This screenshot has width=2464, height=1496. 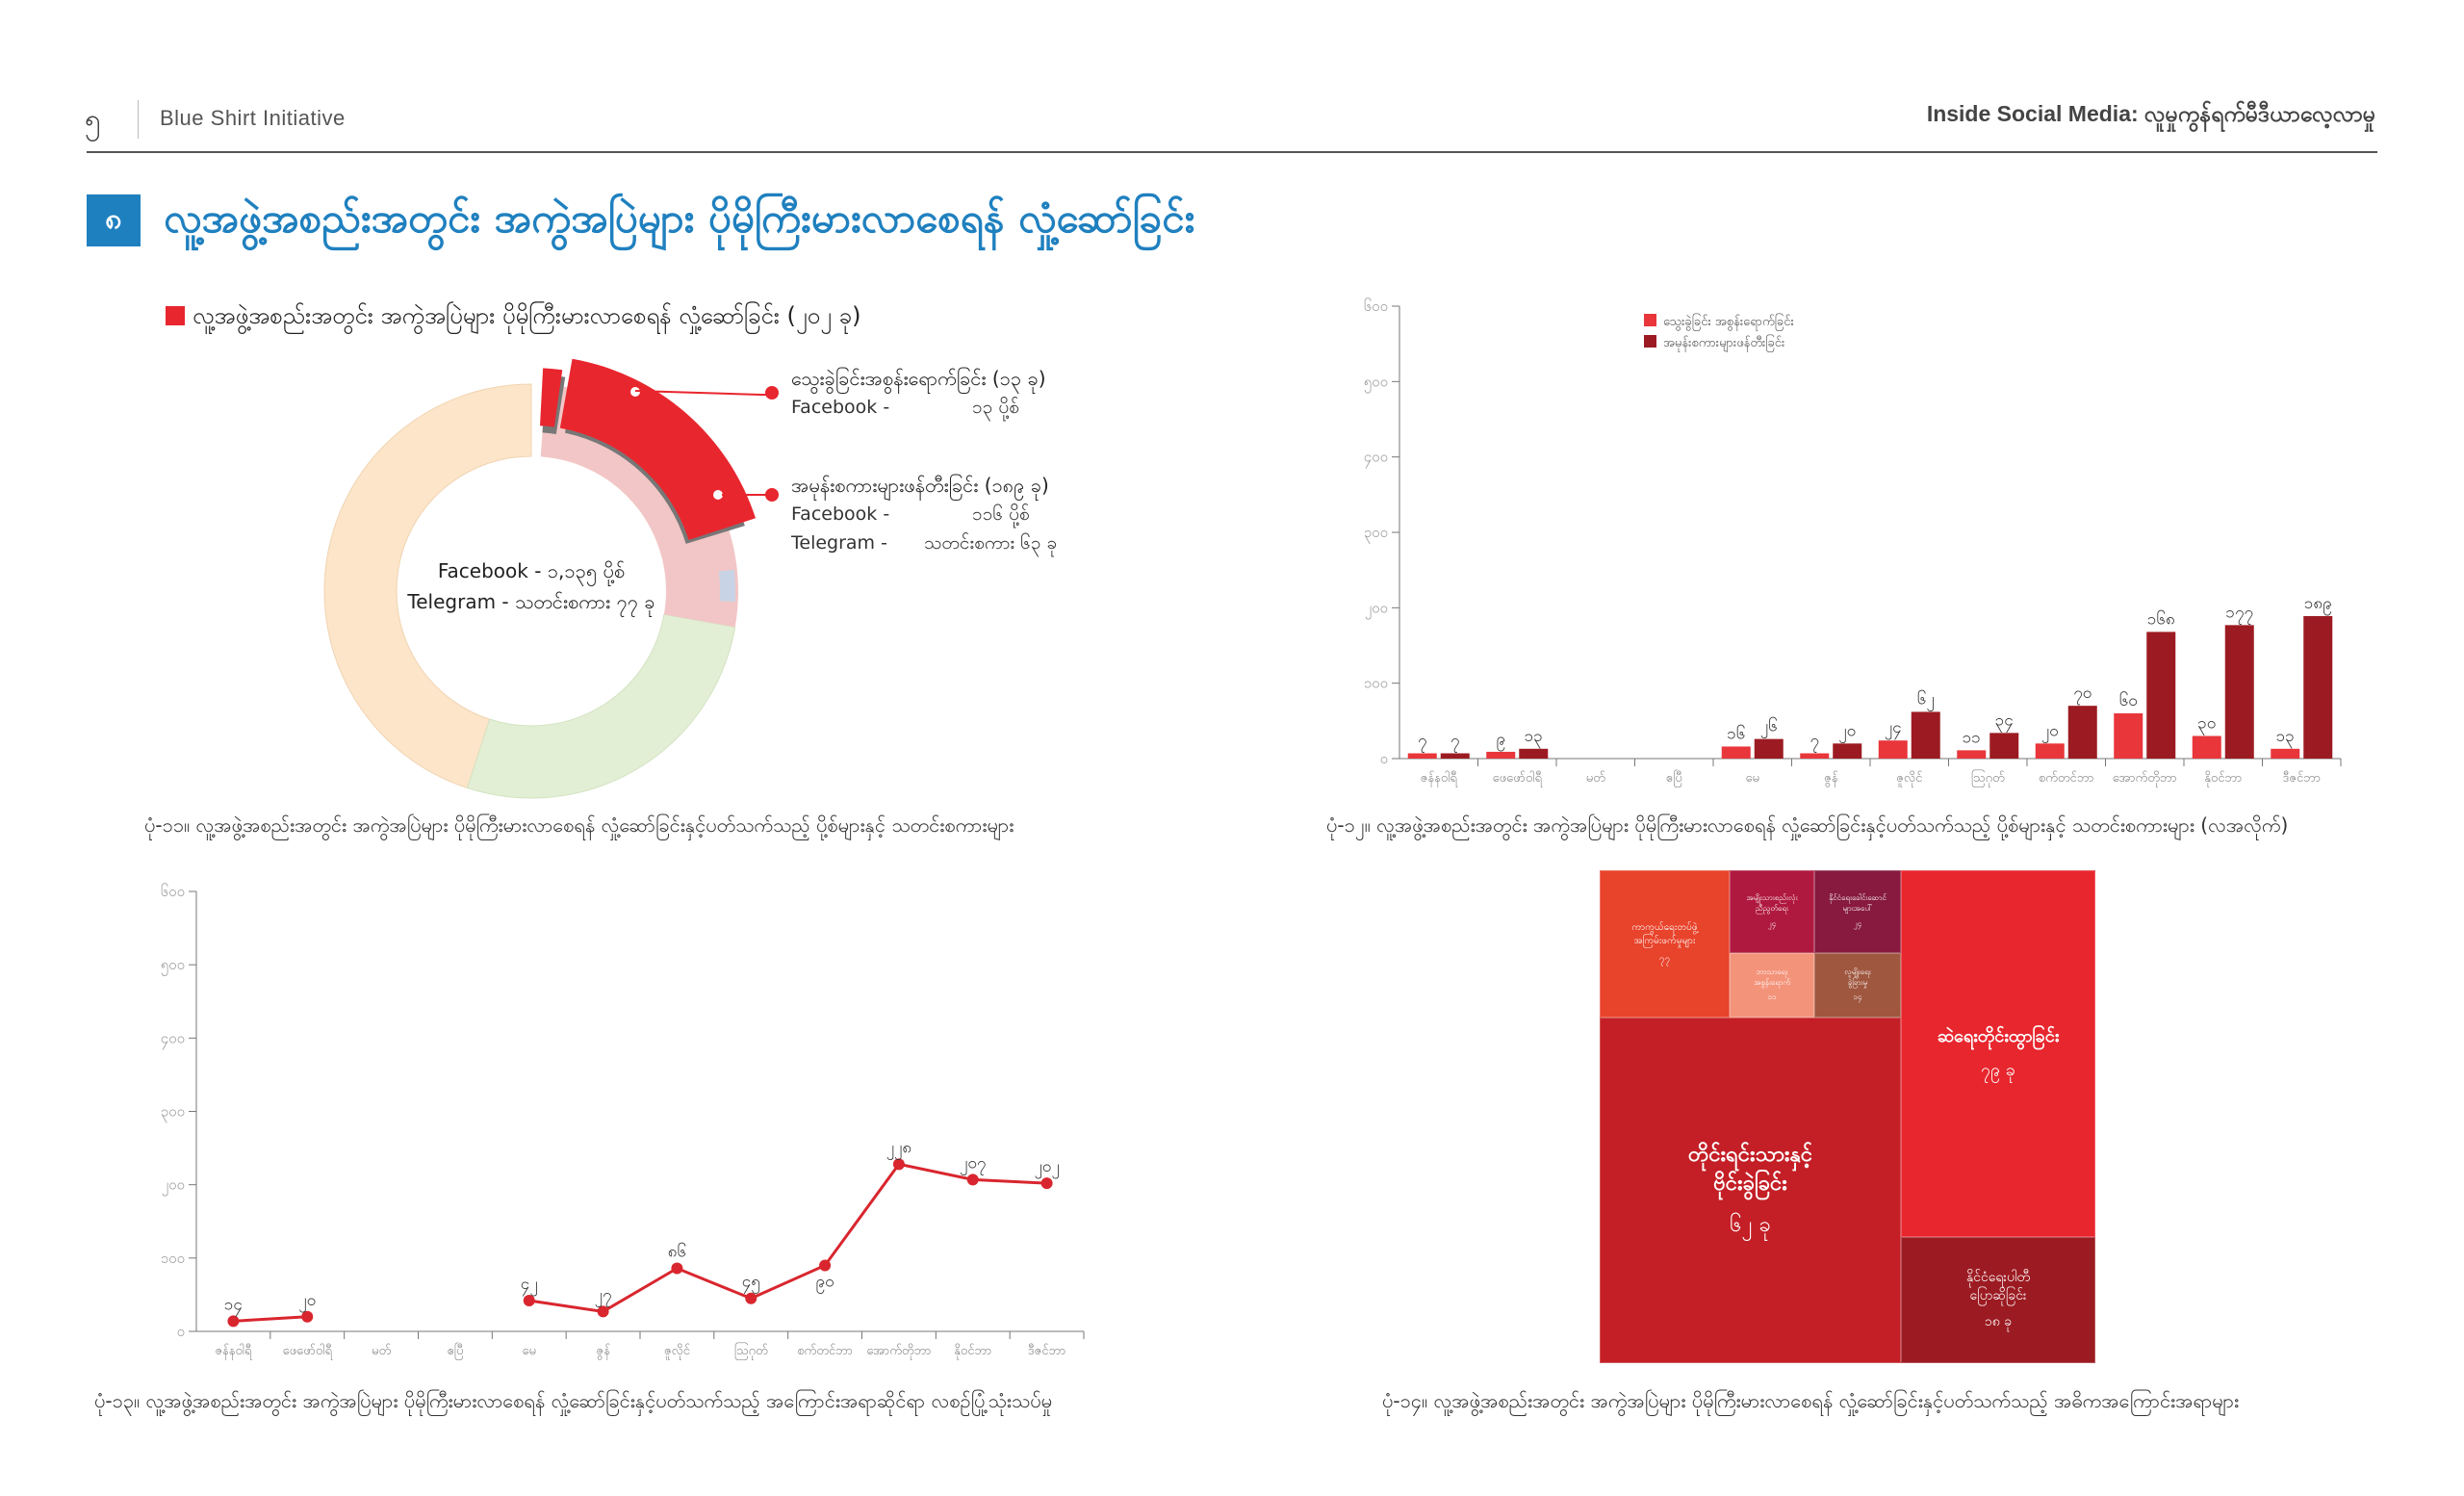 What do you see at coordinates (772, 495) in the screenshot?
I see `callout2-dot` at bounding box center [772, 495].